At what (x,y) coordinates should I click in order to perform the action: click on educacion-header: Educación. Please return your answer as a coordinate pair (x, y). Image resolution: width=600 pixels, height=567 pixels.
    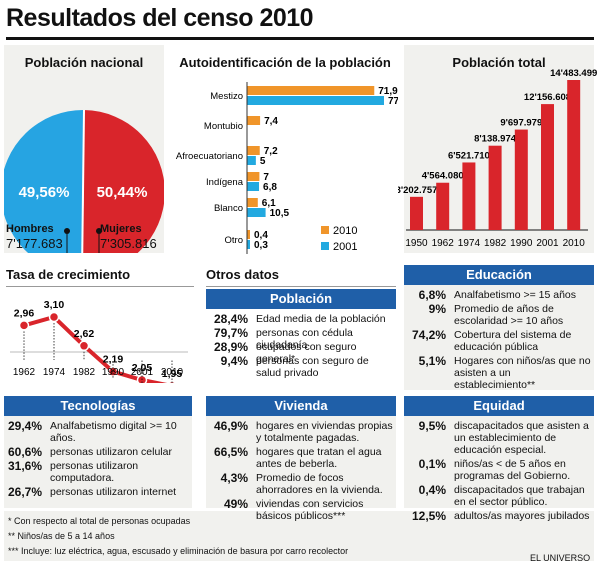
    Looking at the image, I should click on (499, 275).